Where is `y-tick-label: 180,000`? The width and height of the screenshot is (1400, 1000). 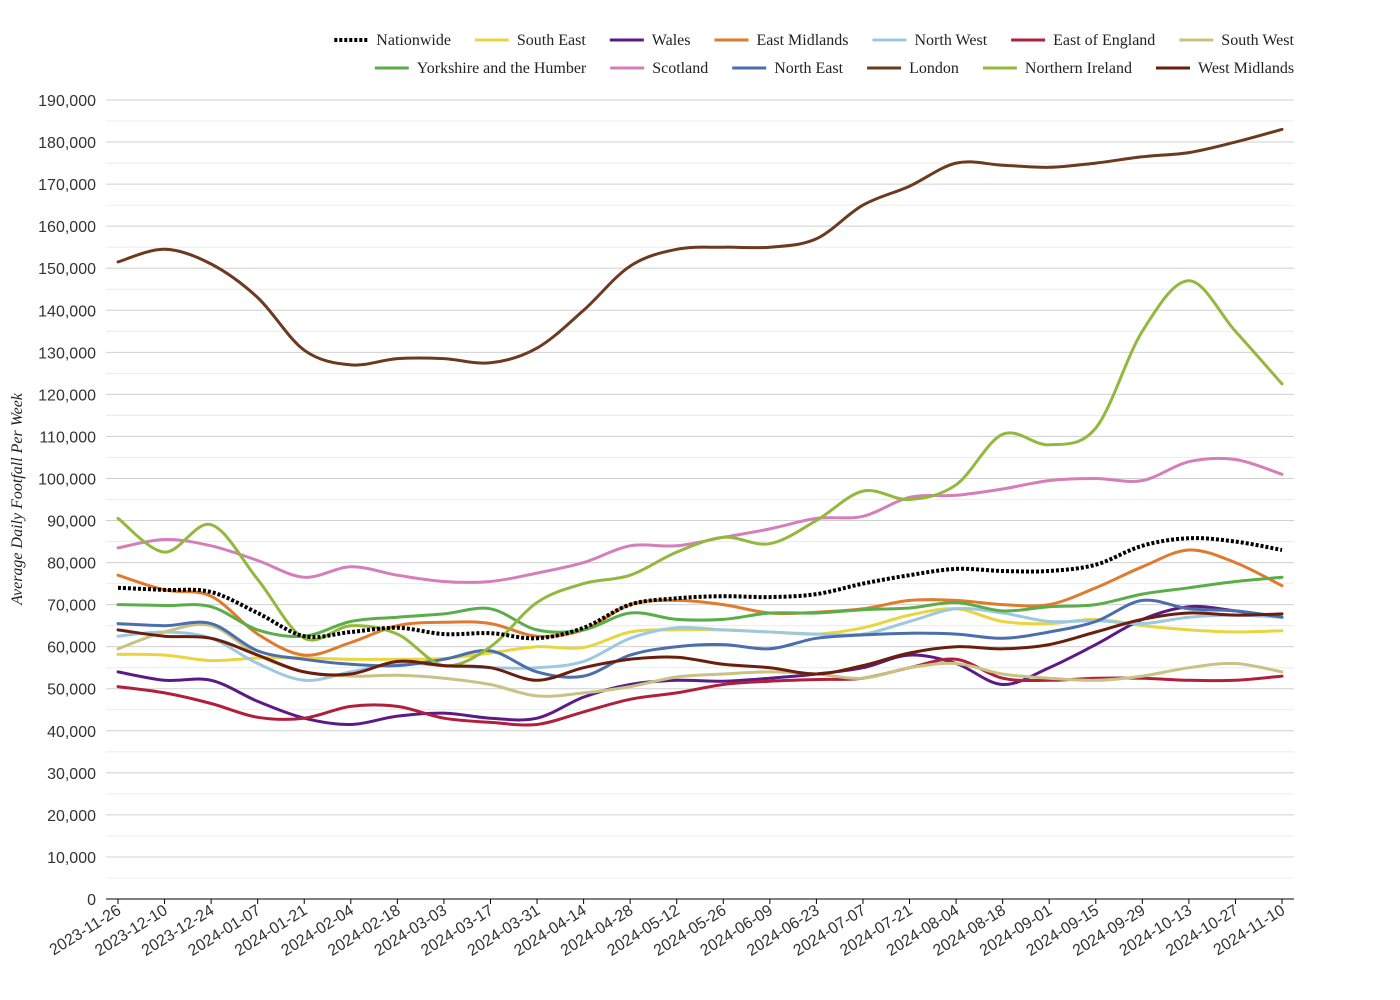
y-tick-label: 180,000 is located at coordinates (67, 143).